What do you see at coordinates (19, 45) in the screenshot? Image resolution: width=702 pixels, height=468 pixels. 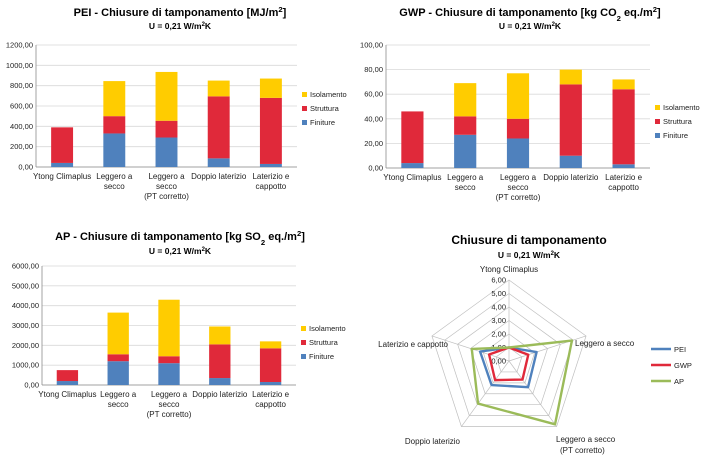 I see `y-tick-label: 1200,00` at bounding box center [19, 45].